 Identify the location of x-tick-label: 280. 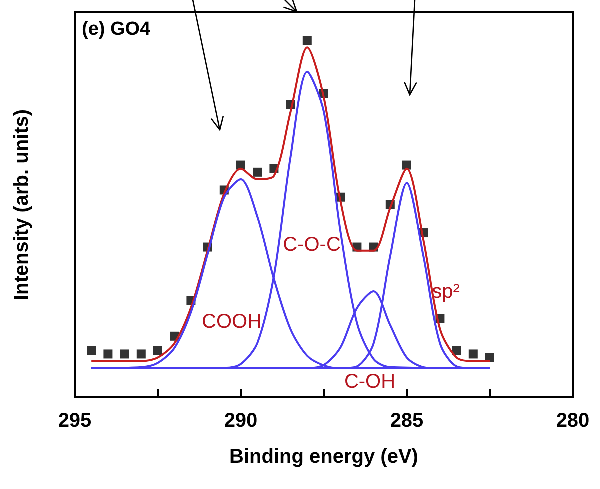
(573, 421).